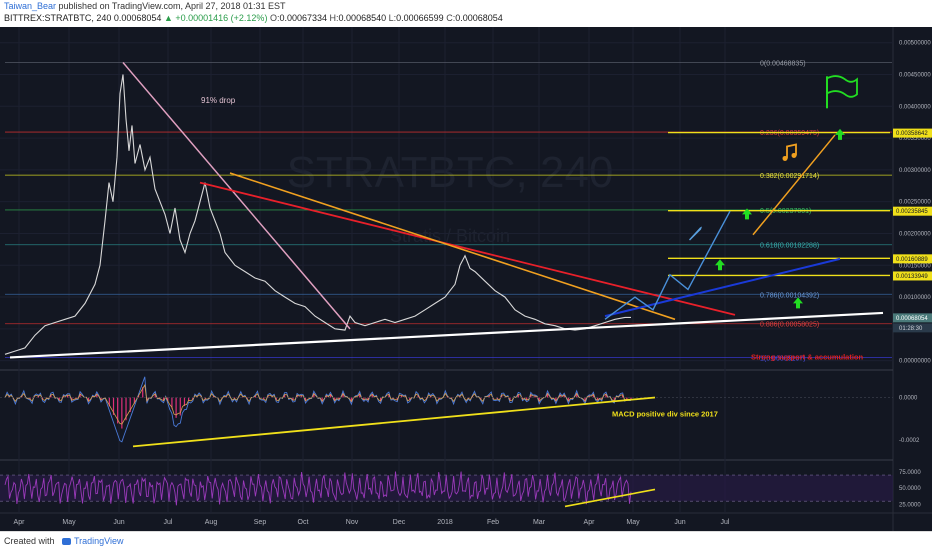  What do you see at coordinates (479, 18) in the screenshot?
I see `close-value: 0.00068054` at bounding box center [479, 18].